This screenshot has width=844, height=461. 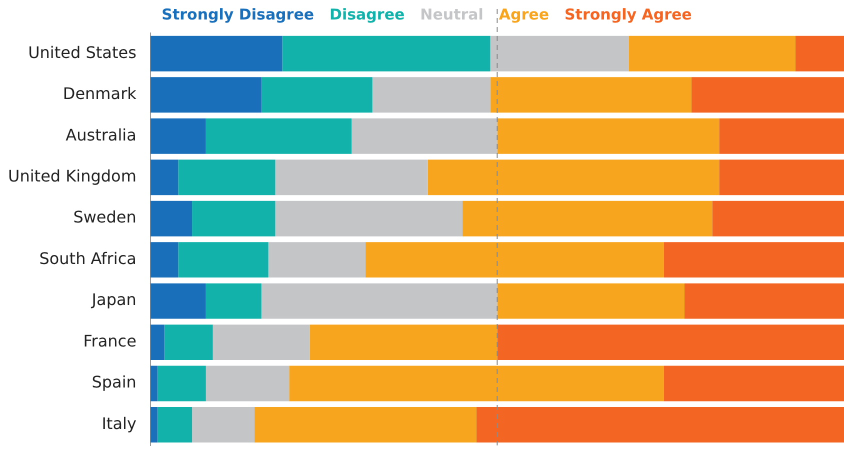 I want to click on y-tick-label: United States, so click(x=82, y=52).